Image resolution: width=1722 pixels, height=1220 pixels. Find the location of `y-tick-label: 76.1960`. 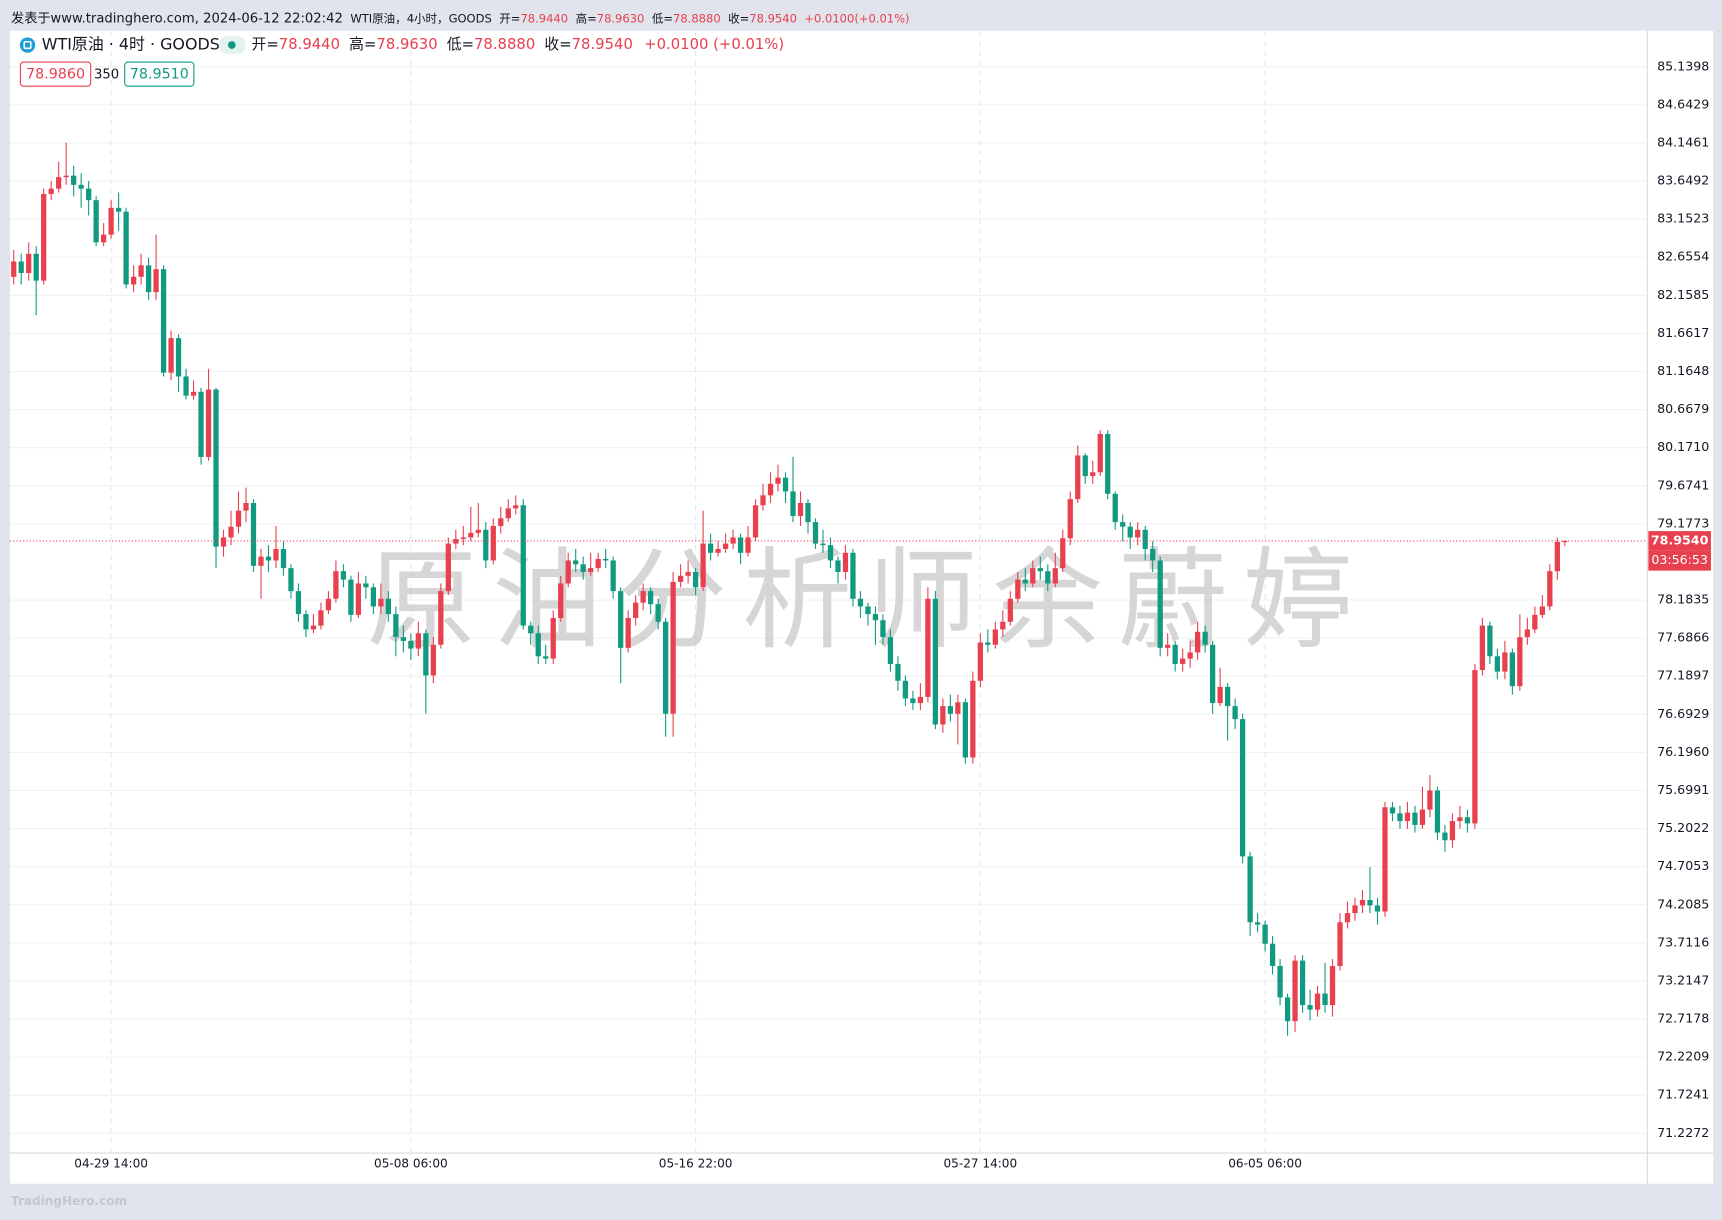

y-tick-label: 76.1960 is located at coordinates (1683, 751).